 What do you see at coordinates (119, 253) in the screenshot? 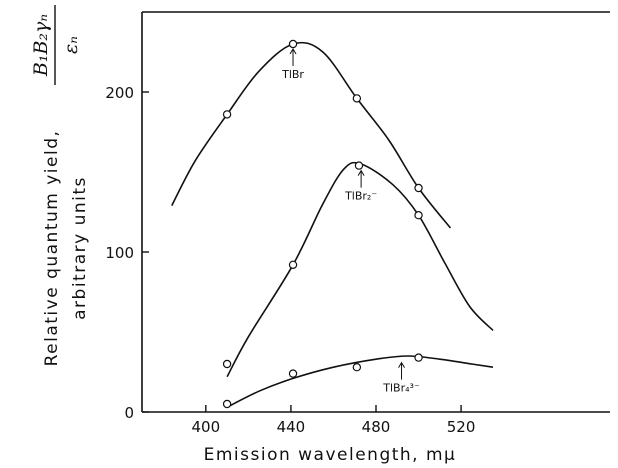
I see `y-tick-label: 100` at bounding box center [119, 253].